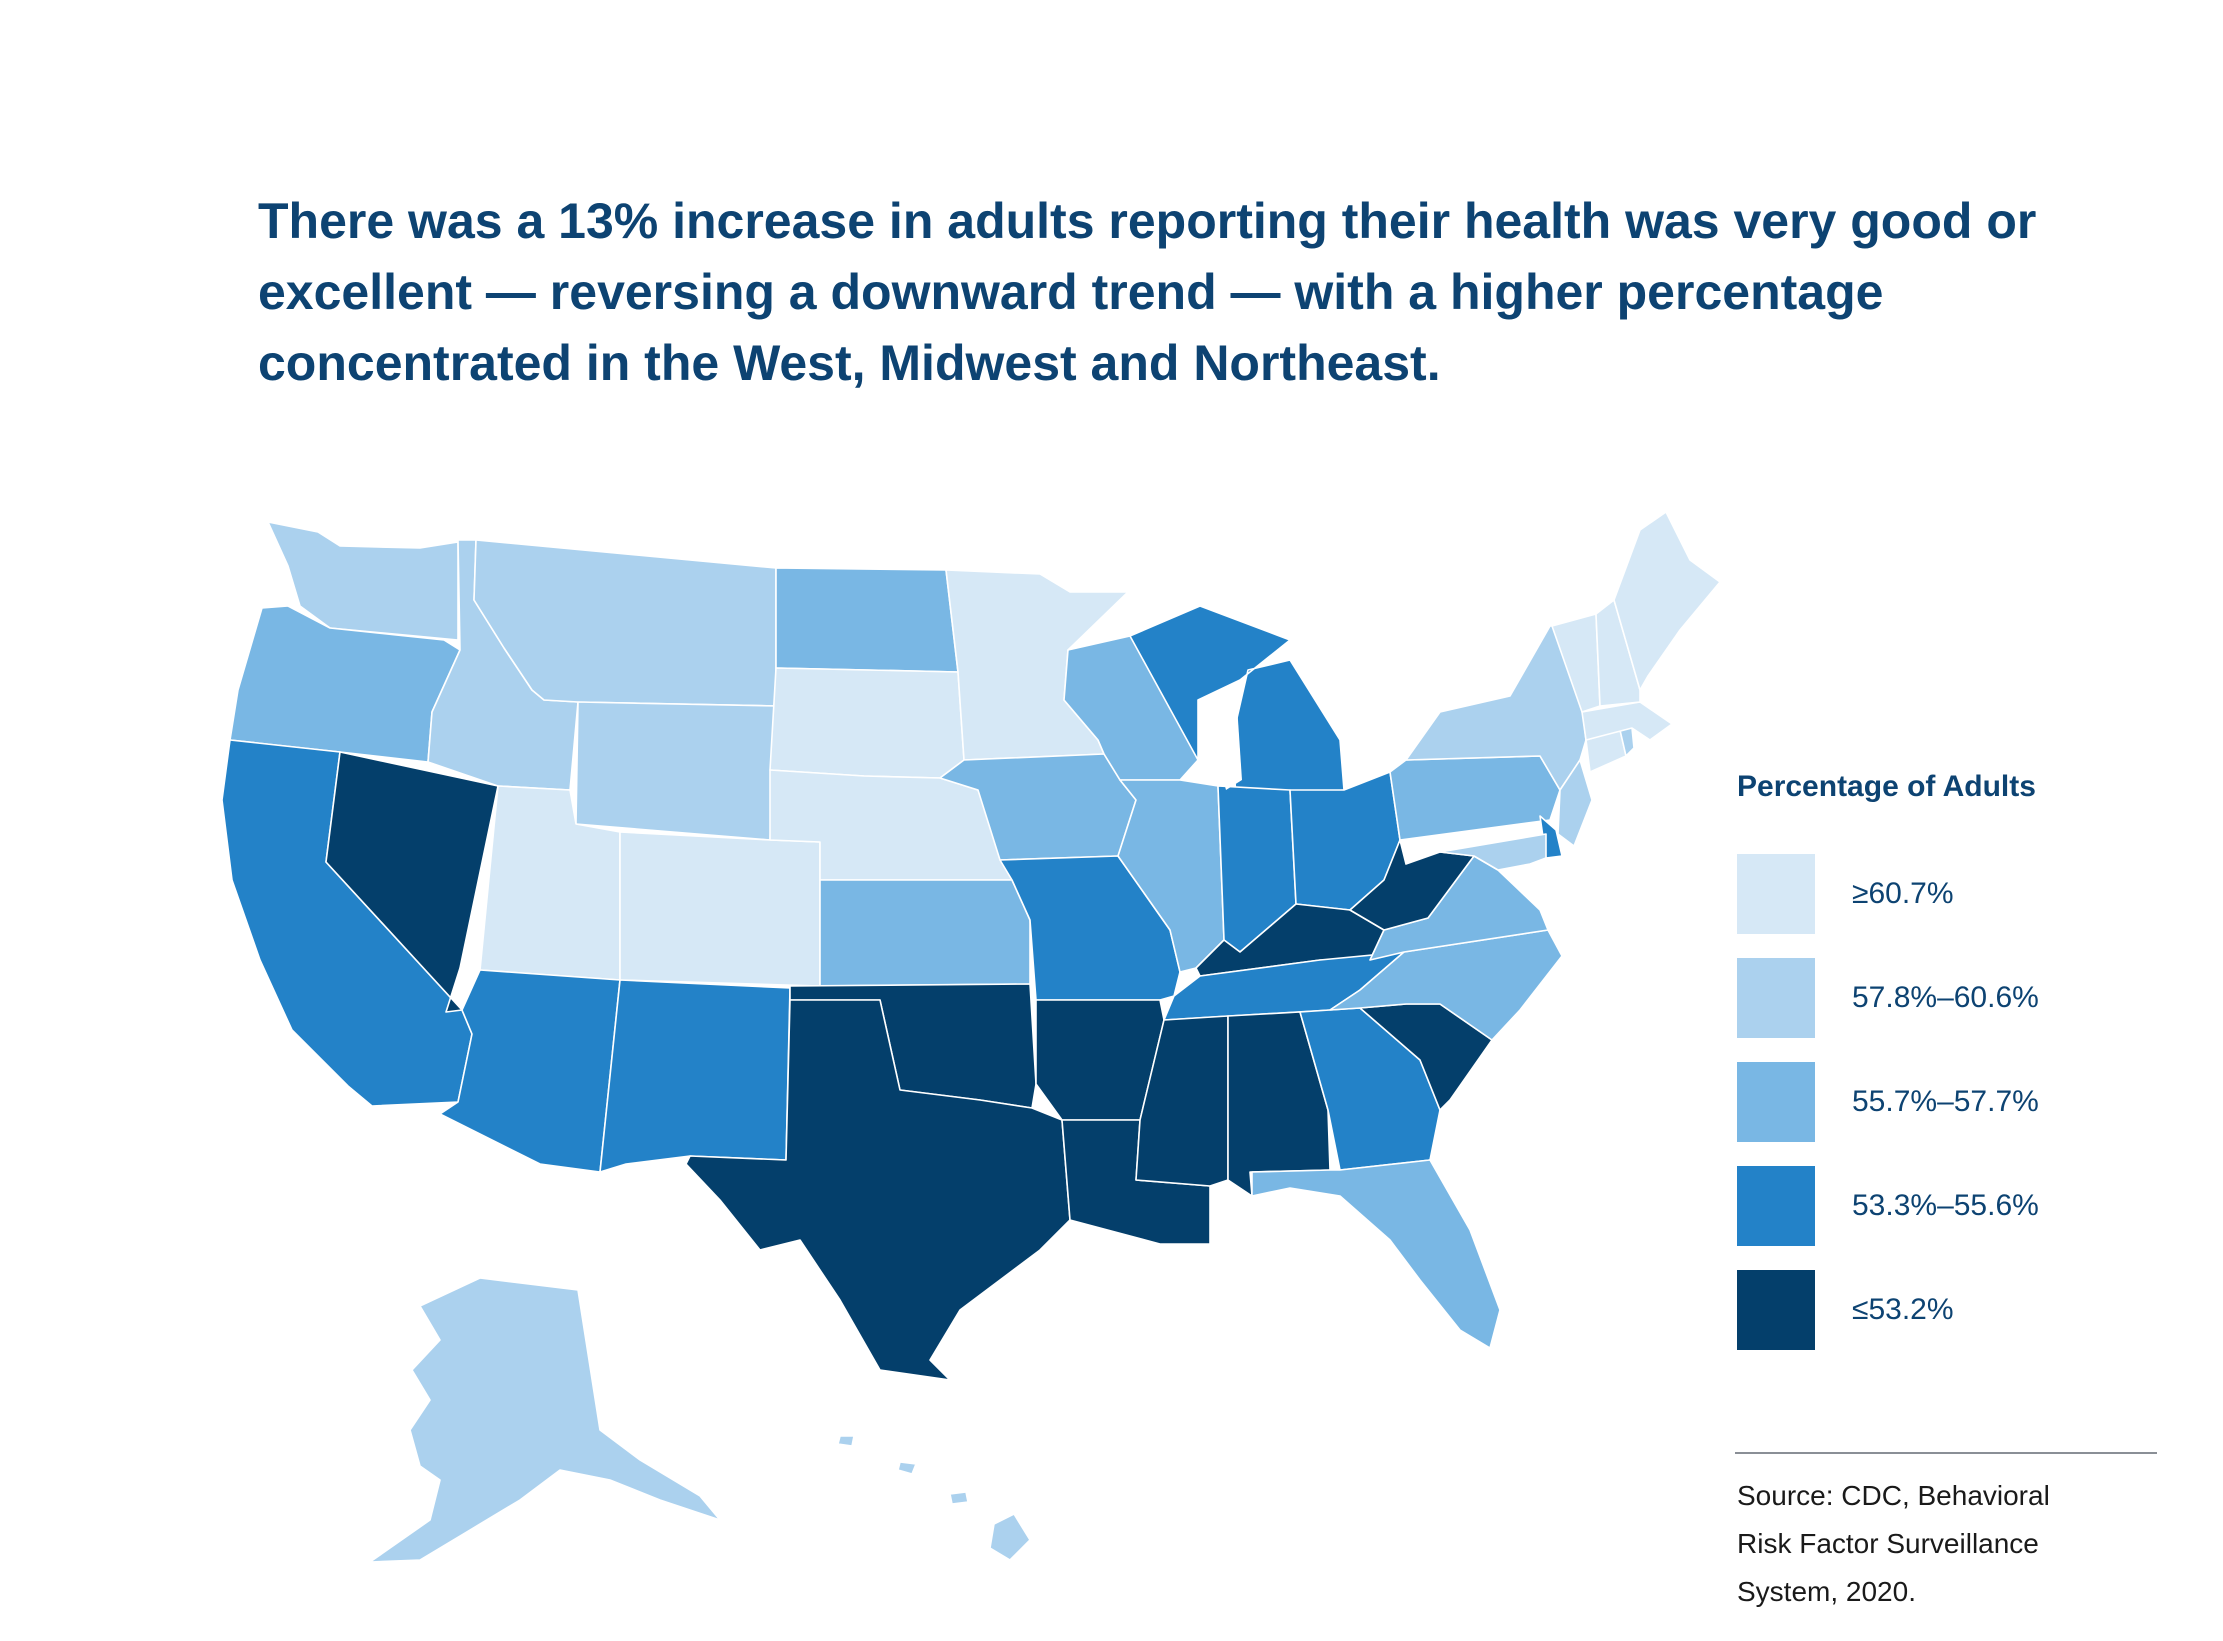  I want to click on state-colorado, so click(720, 909).